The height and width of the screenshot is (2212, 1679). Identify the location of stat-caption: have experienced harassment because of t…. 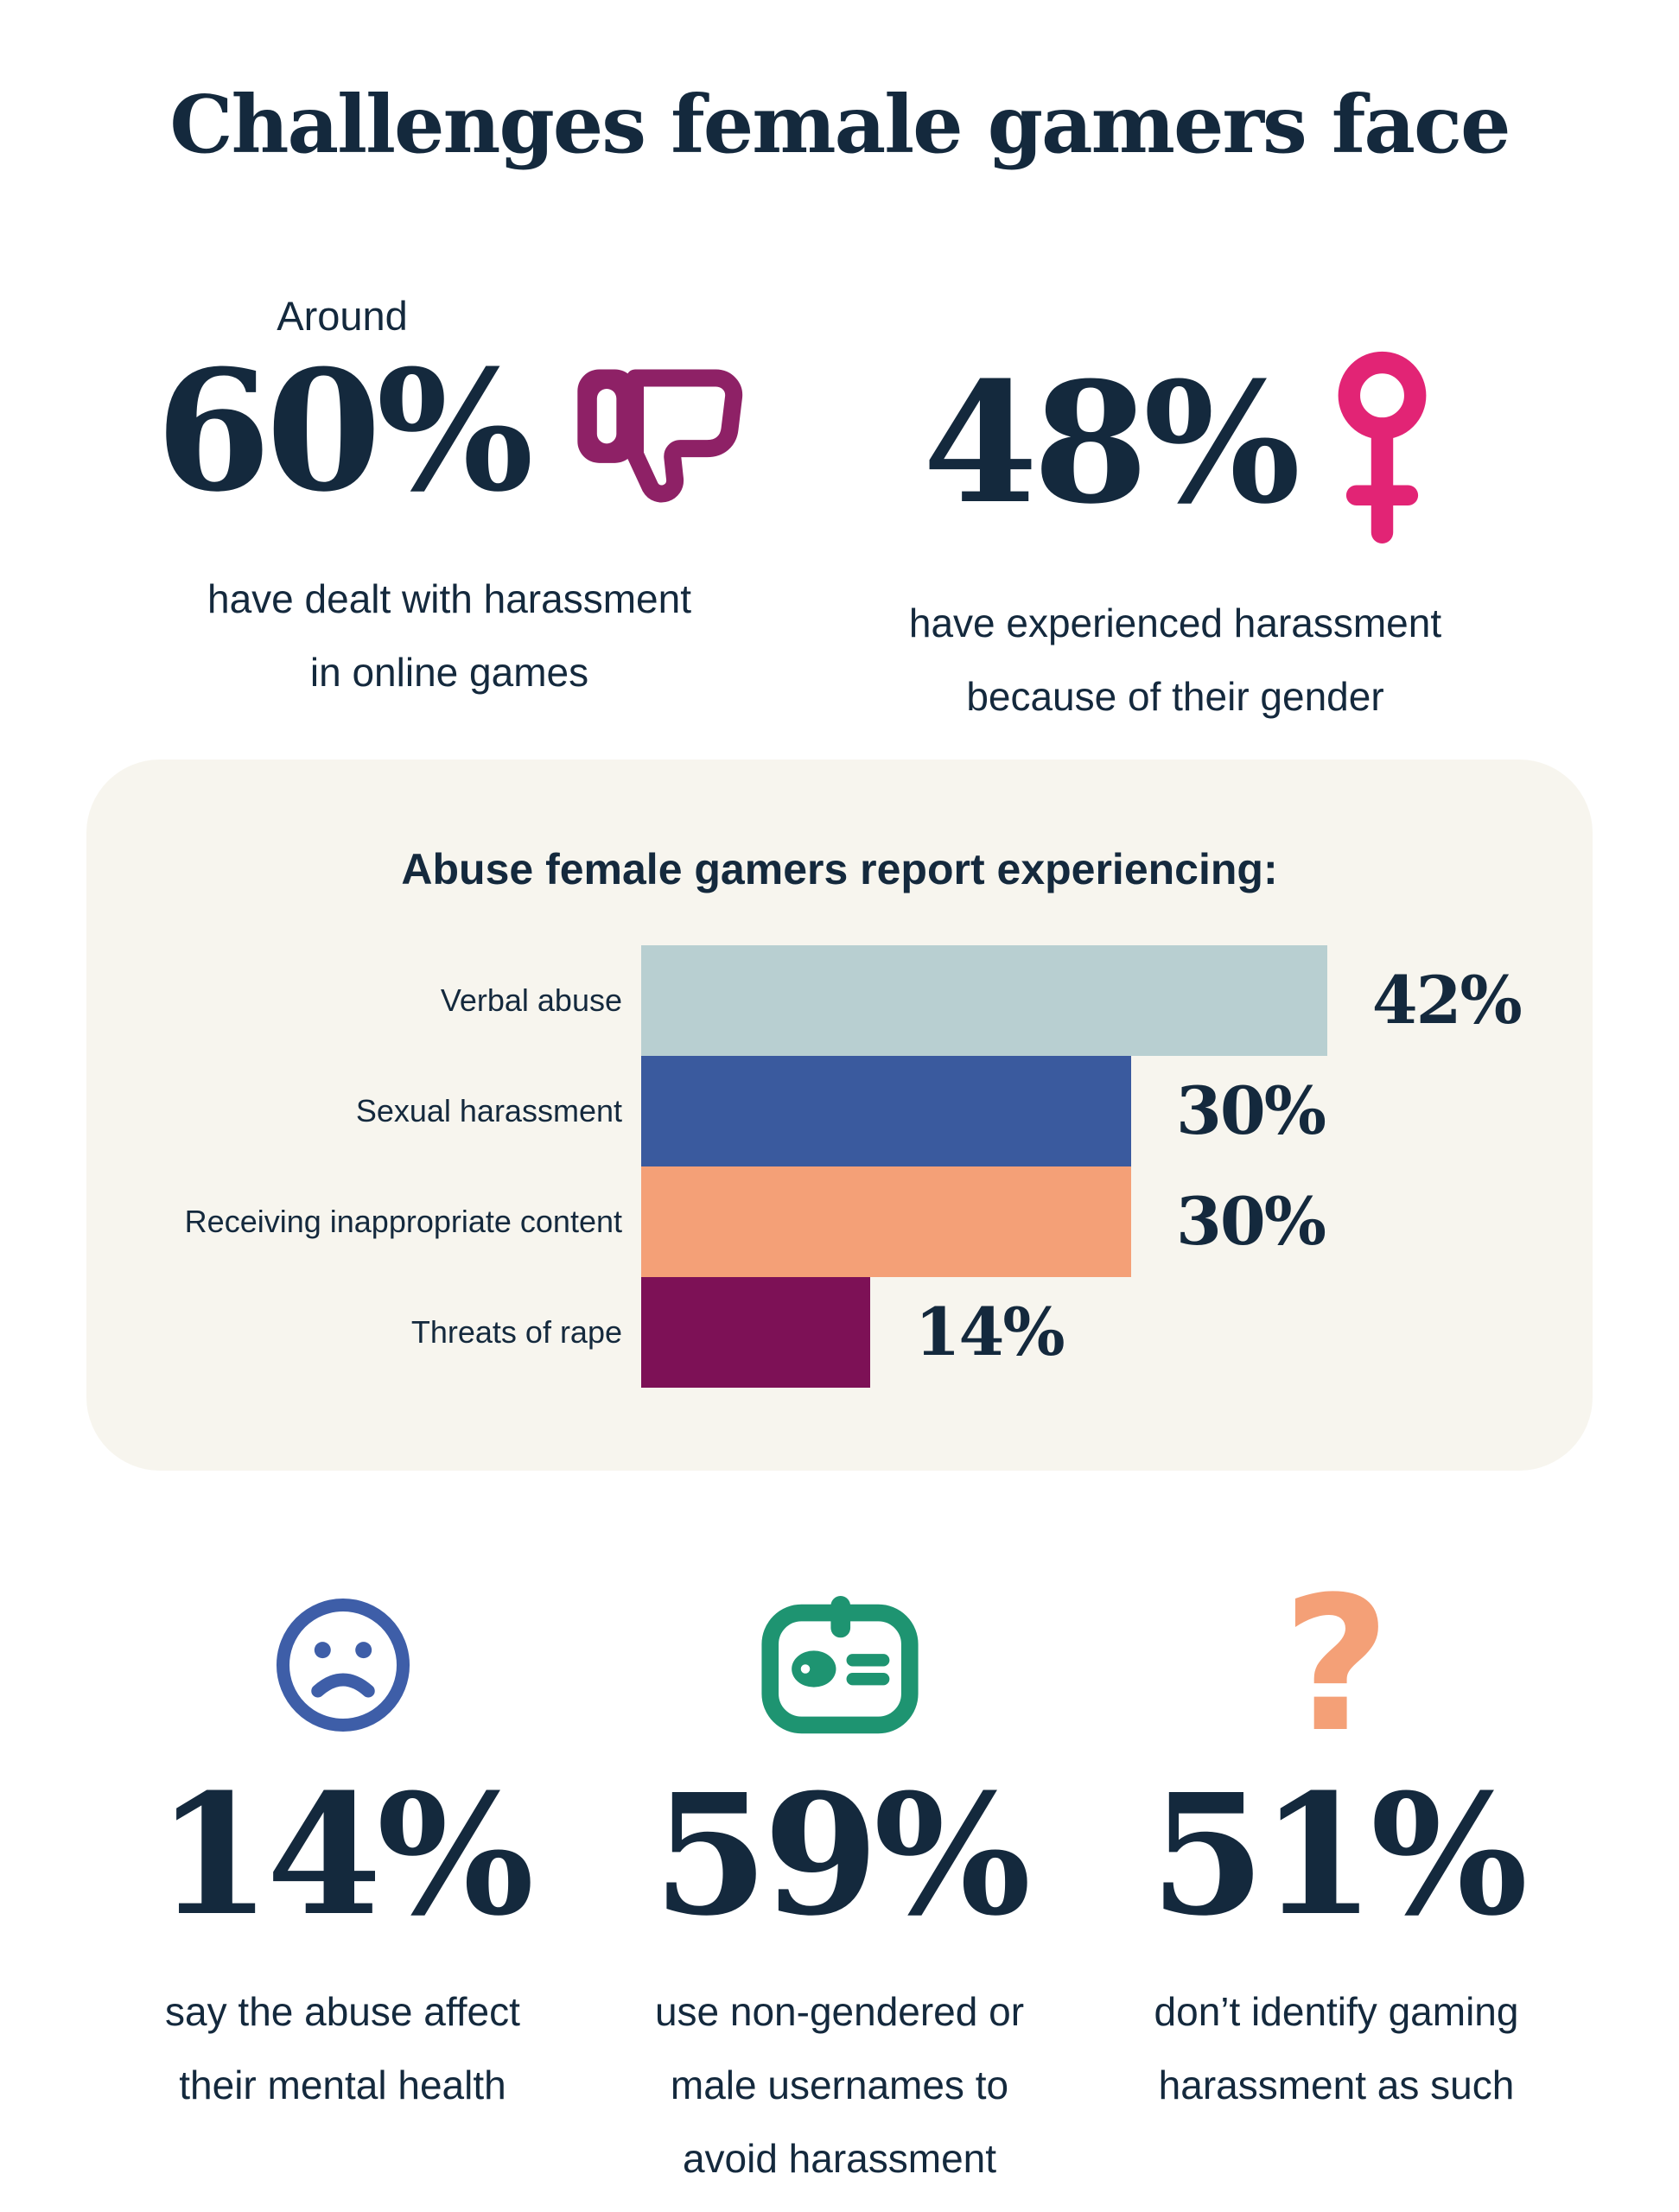
(1175, 660).